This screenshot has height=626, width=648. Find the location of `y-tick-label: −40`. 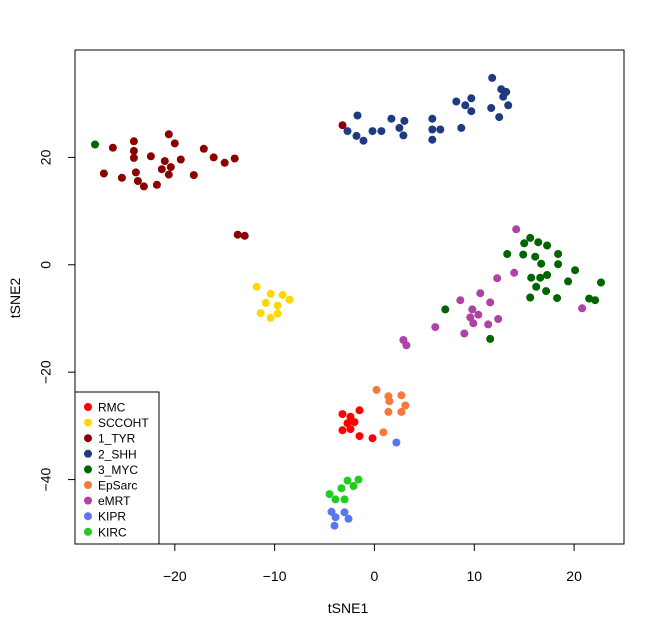

y-tick-label: −40 is located at coordinates (46, 479).